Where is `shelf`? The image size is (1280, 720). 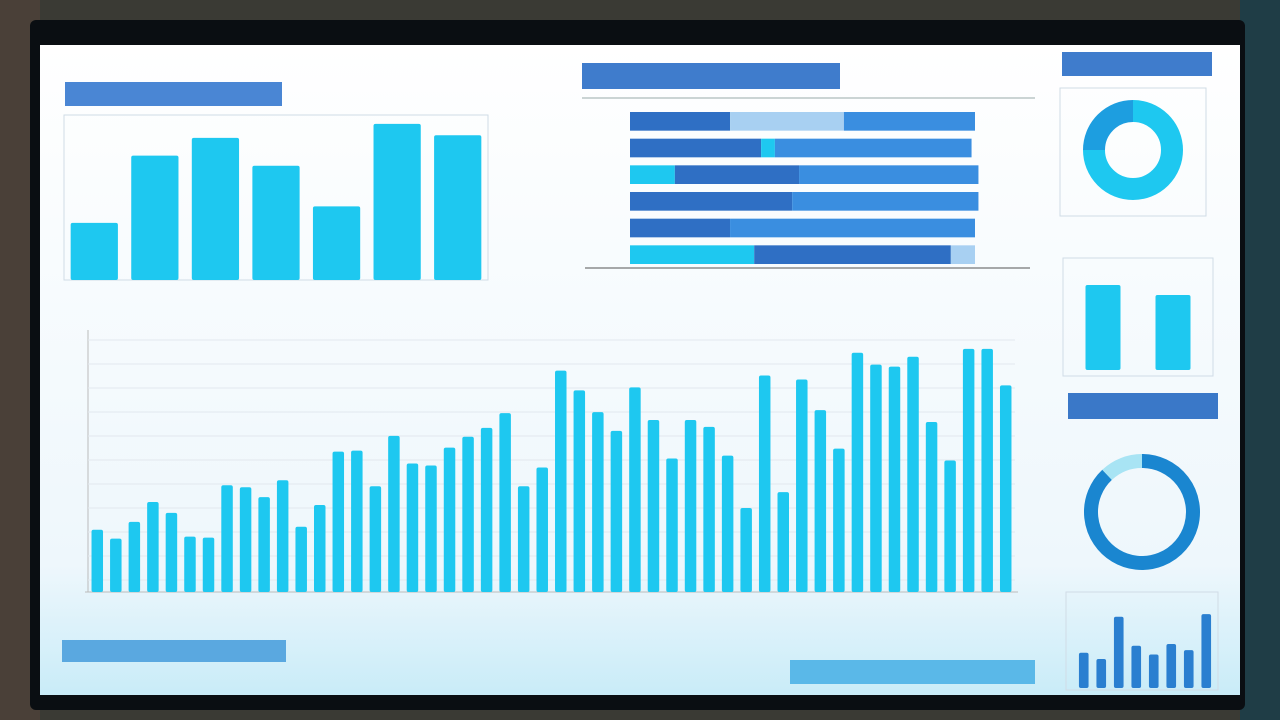 shelf is located at coordinates (1260, 360).